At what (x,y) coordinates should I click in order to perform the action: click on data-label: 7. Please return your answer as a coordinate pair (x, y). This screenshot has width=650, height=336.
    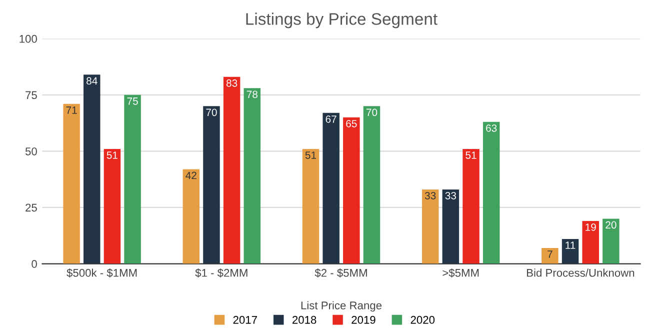
    Looking at the image, I should click on (550, 254).